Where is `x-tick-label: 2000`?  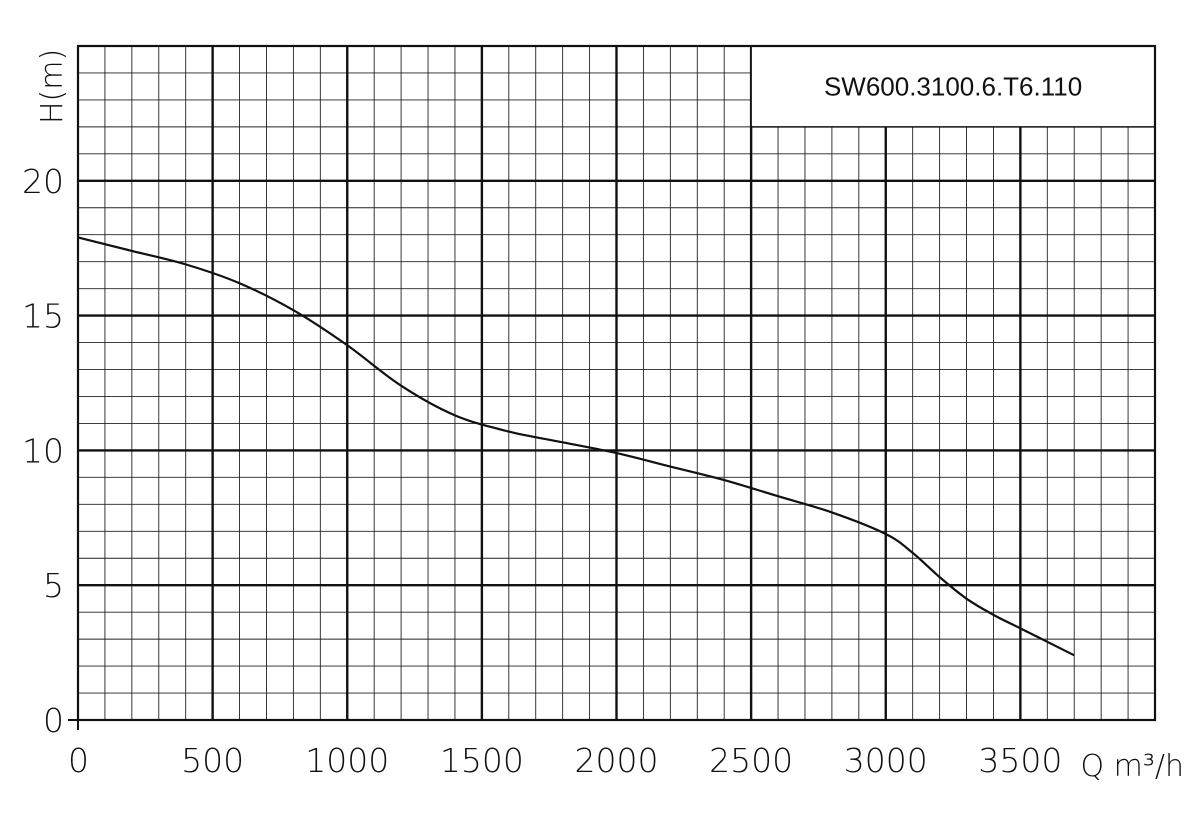 x-tick-label: 2000 is located at coordinates (617, 760).